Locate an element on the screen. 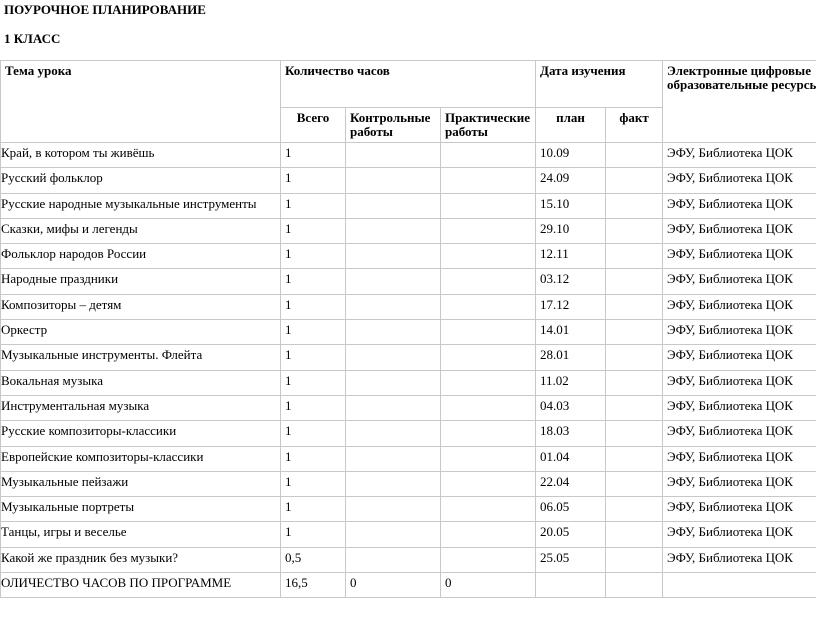  header-cell: факт is located at coordinates (634, 125).